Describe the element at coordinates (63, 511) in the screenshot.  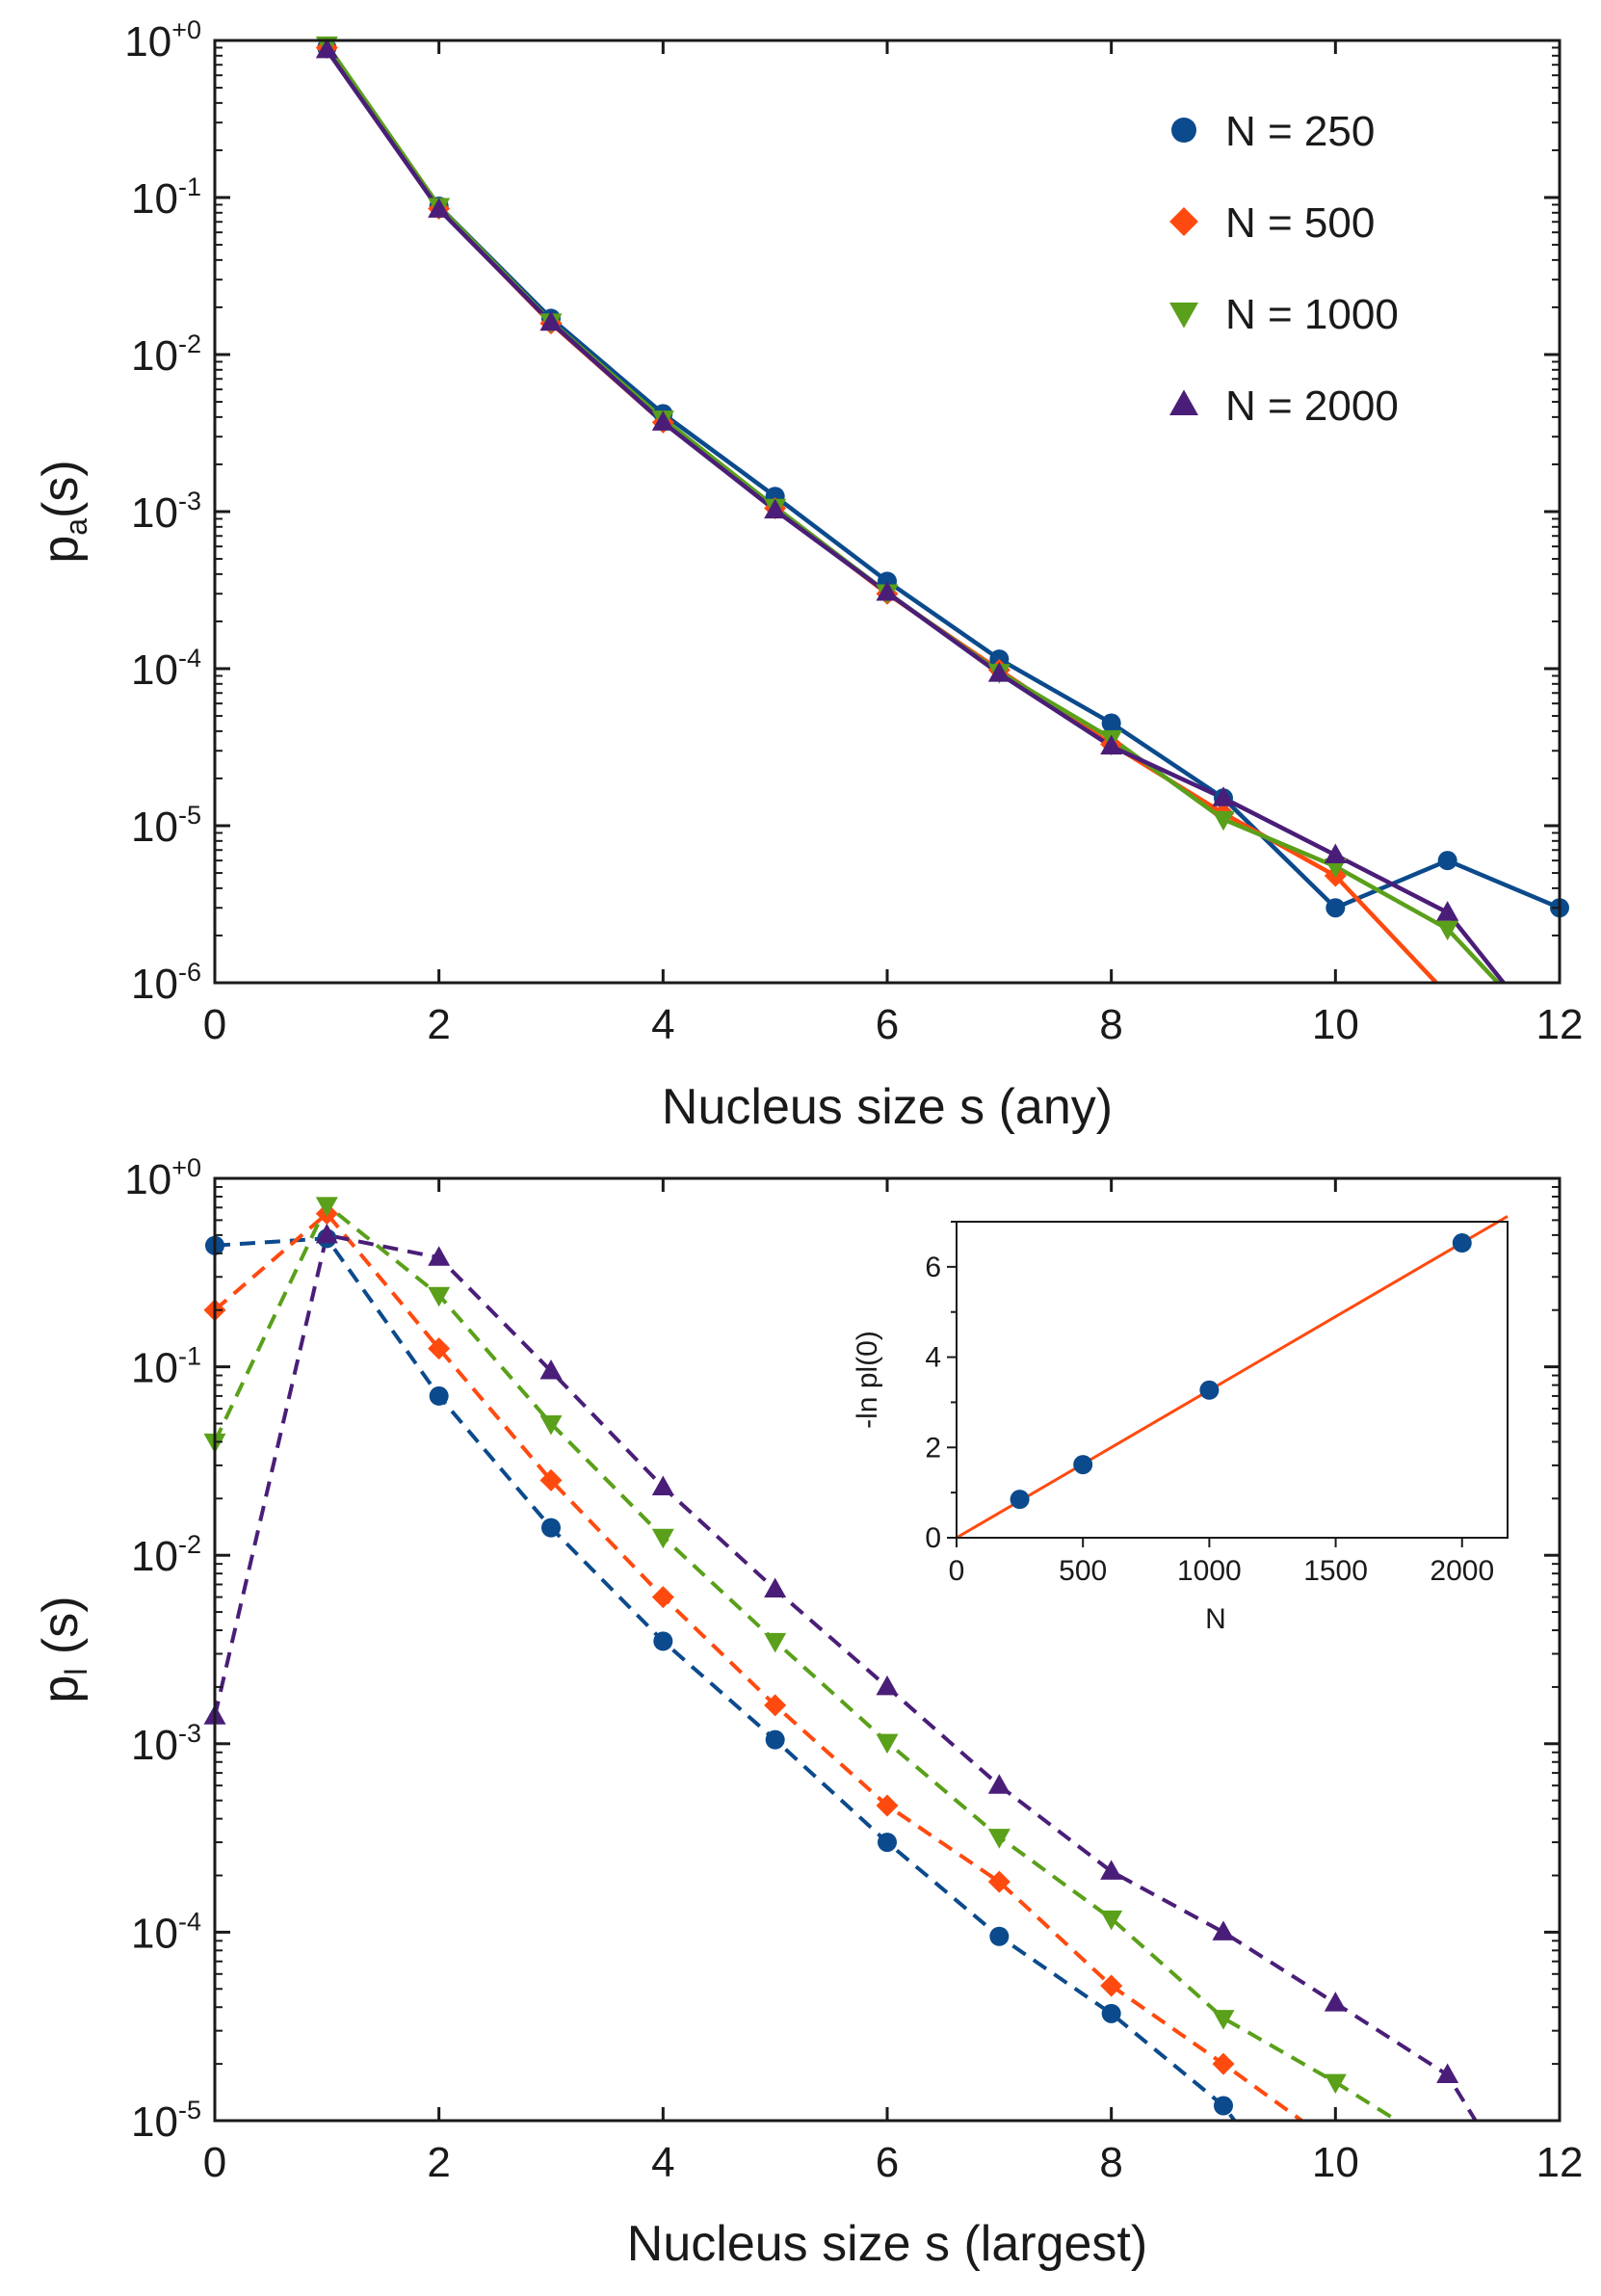
I see `top-y-axis-title: pa(s)` at that location.